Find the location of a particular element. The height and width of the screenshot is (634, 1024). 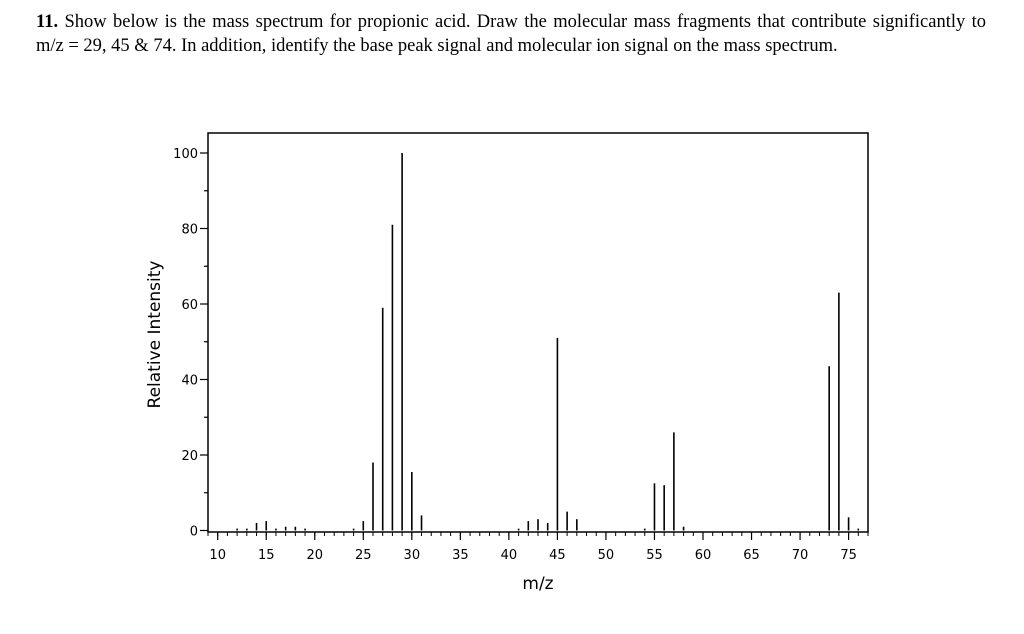

x-tick-label: 60 is located at coordinates (703, 555).